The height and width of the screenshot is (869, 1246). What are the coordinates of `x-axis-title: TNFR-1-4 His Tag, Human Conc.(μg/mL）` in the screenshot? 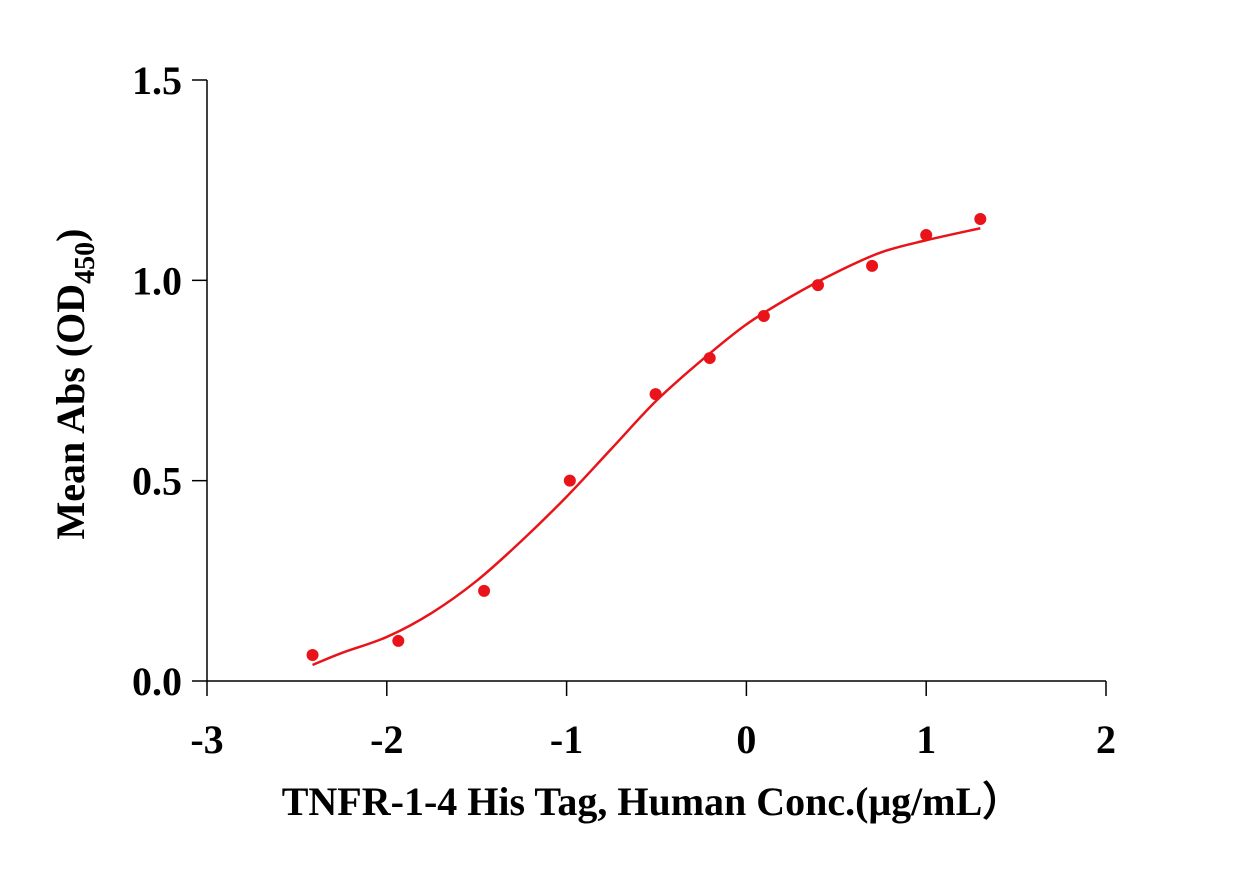 It's located at (652, 801).